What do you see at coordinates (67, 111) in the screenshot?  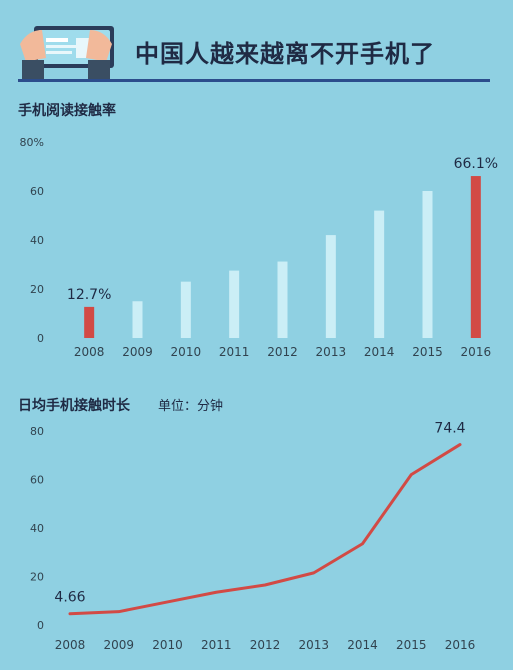 I see `bar-chart-title: 手机阅读接触率` at bounding box center [67, 111].